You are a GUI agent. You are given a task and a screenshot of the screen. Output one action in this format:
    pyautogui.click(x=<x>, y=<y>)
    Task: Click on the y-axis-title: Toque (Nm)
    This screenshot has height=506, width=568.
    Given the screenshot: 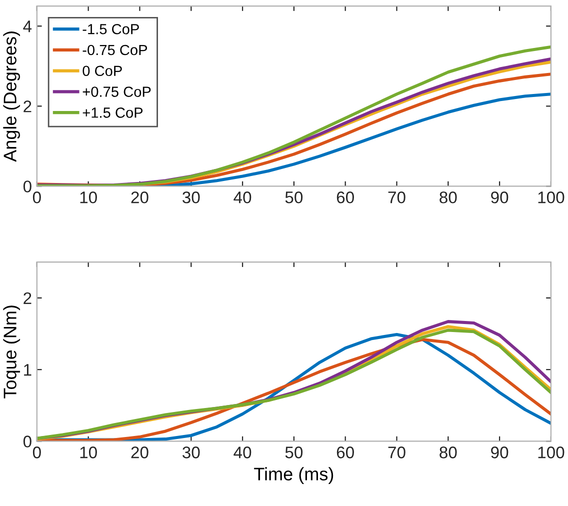 What is the action you would take?
    pyautogui.click(x=11, y=352)
    